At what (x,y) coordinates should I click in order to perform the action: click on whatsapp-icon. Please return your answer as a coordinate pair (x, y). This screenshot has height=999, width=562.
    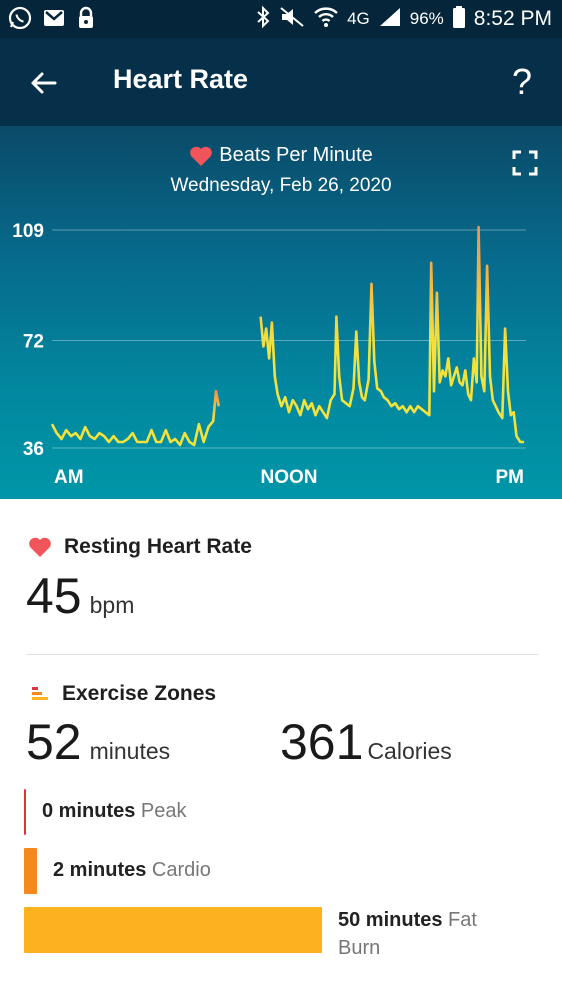
    Looking at the image, I should click on (20, 20).